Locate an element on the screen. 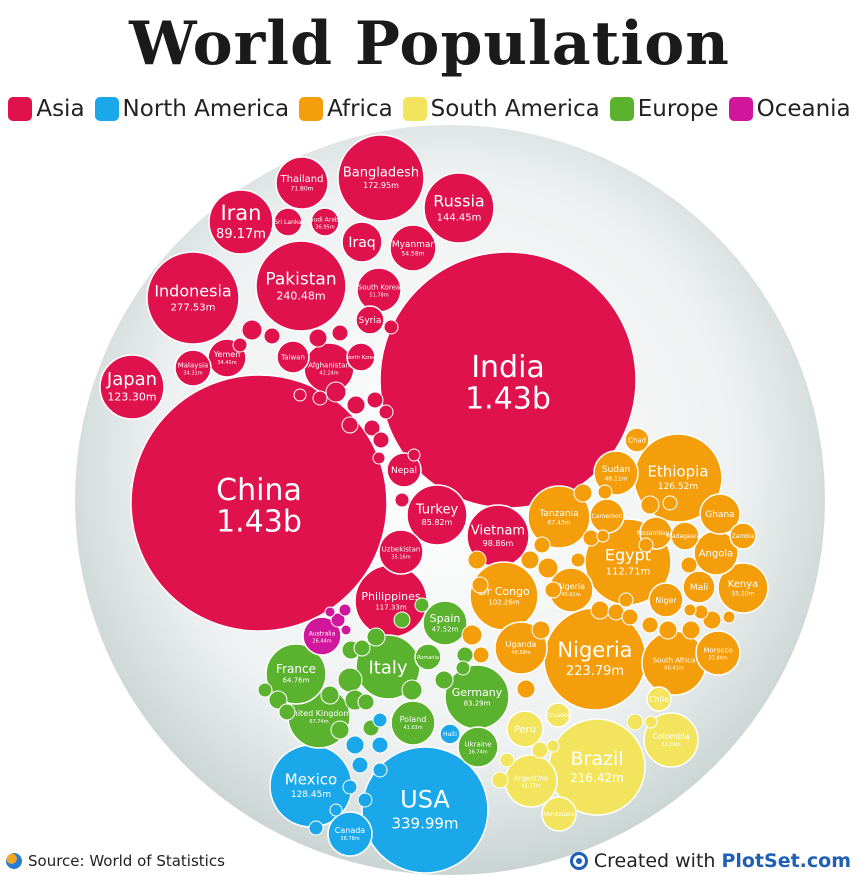 The image size is (859, 876). bubble-iraq: Iraq is located at coordinates (362, 242).